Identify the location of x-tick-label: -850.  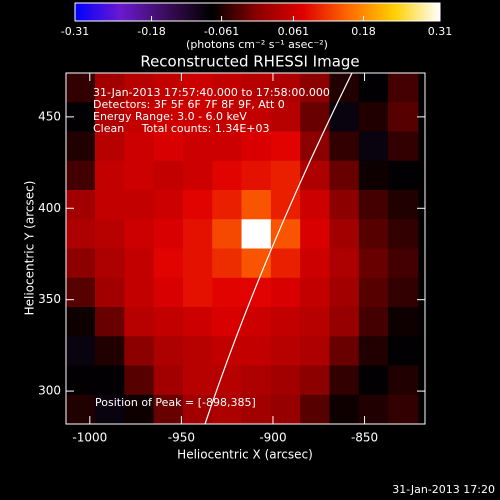
(364, 438).